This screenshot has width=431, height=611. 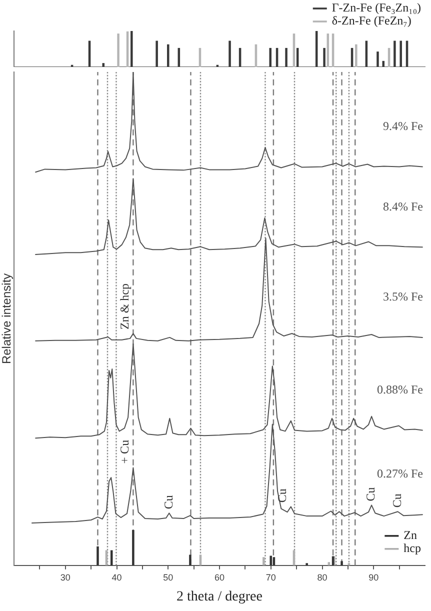 What do you see at coordinates (411, 535) in the screenshot?
I see `legend-label: Zn` at bounding box center [411, 535].